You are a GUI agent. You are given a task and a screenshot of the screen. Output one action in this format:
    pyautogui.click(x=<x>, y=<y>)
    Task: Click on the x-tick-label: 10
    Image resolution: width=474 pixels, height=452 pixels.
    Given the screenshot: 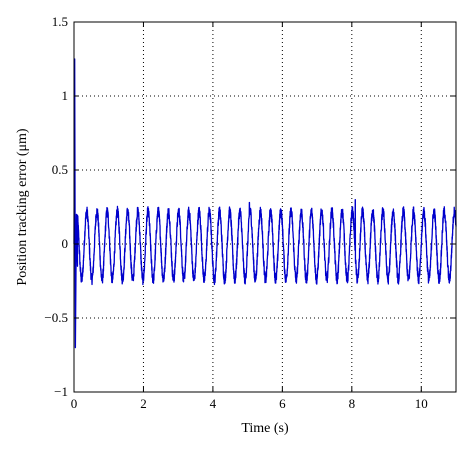 What is the action you would take?
    pyautogui.click(x=421, y=403)
    